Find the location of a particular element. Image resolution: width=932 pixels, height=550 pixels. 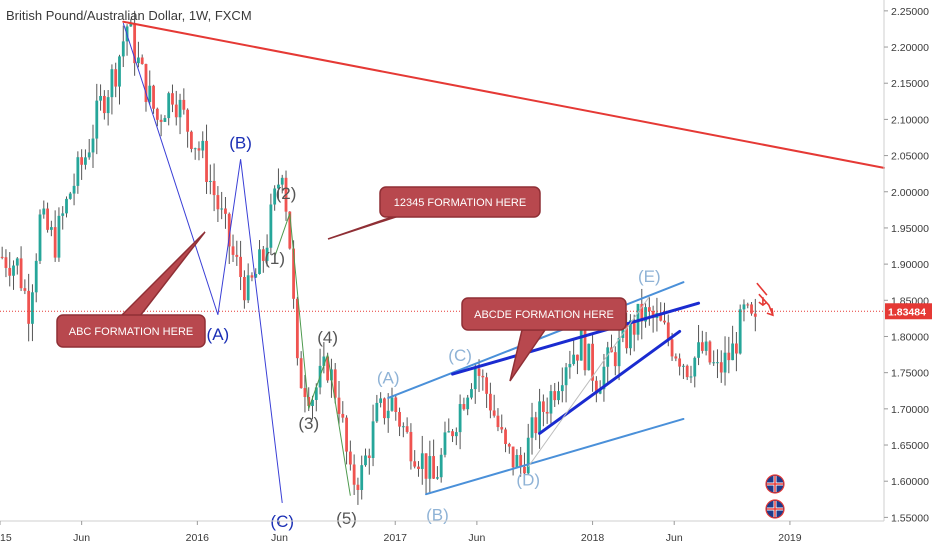

callout-abcde: ABCDE FORMATION HERE is located at coordinates (544, 339).